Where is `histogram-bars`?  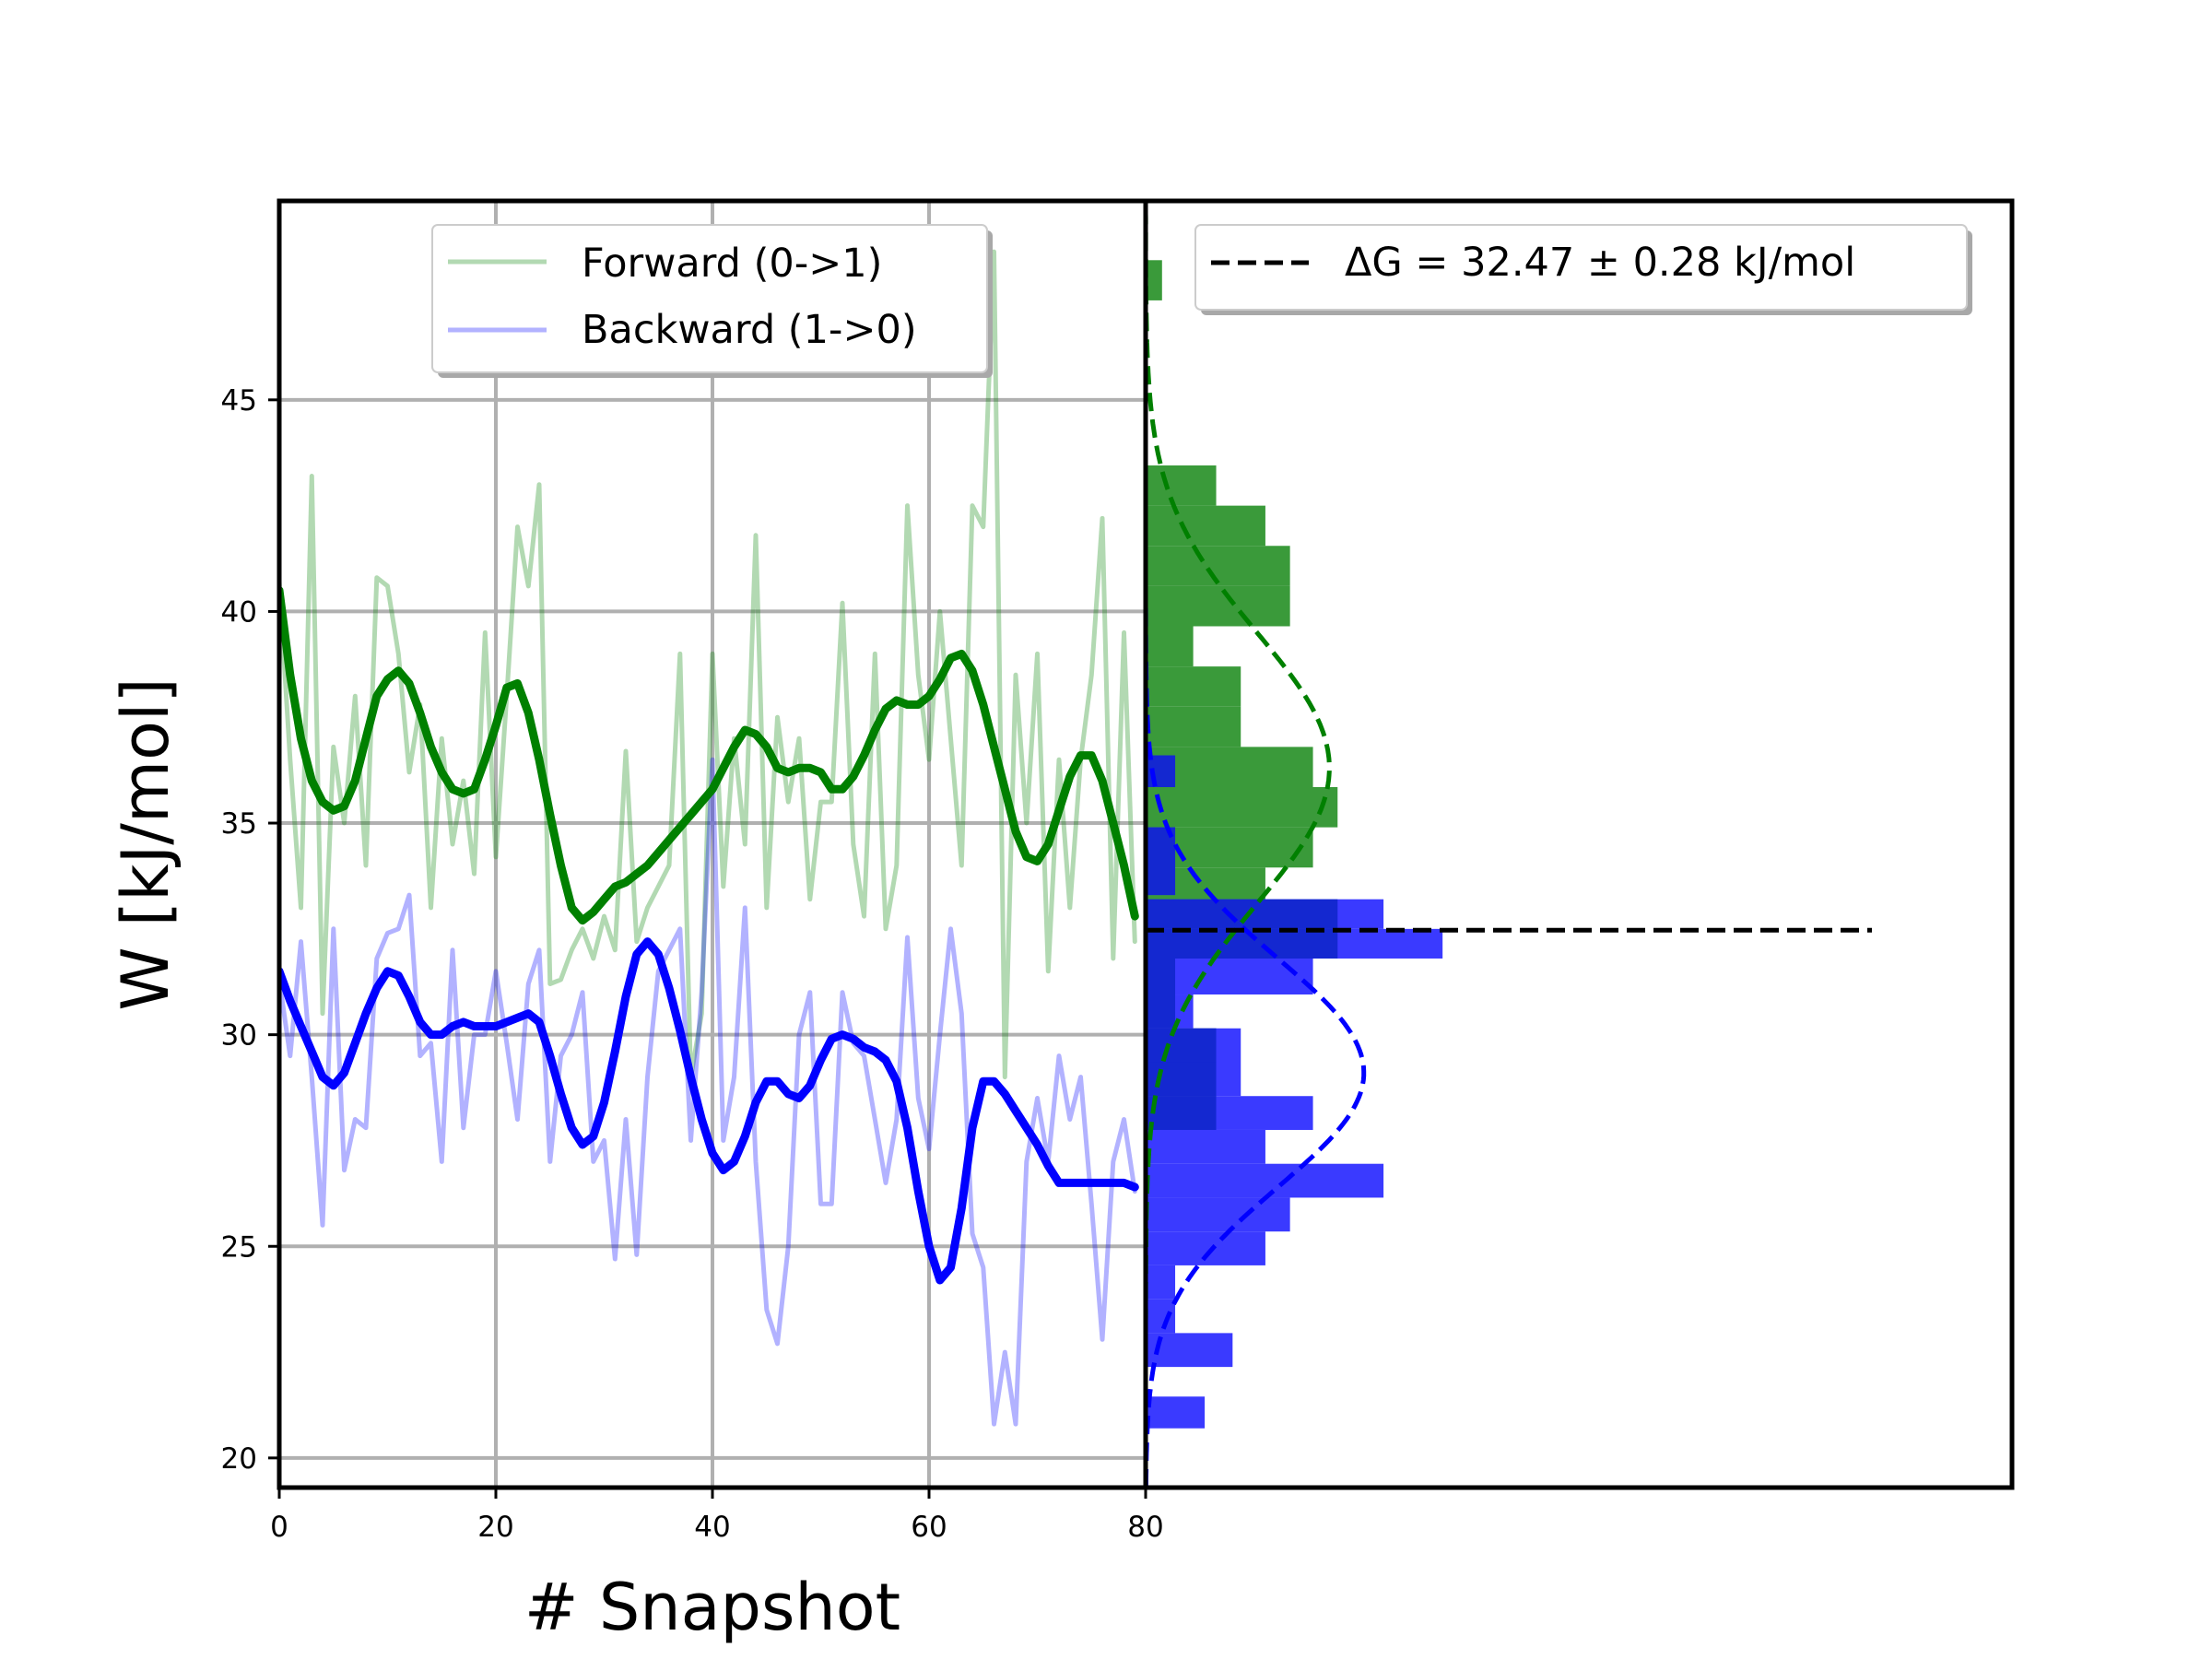
histogram-bars is located at coordinates (1294, 844).